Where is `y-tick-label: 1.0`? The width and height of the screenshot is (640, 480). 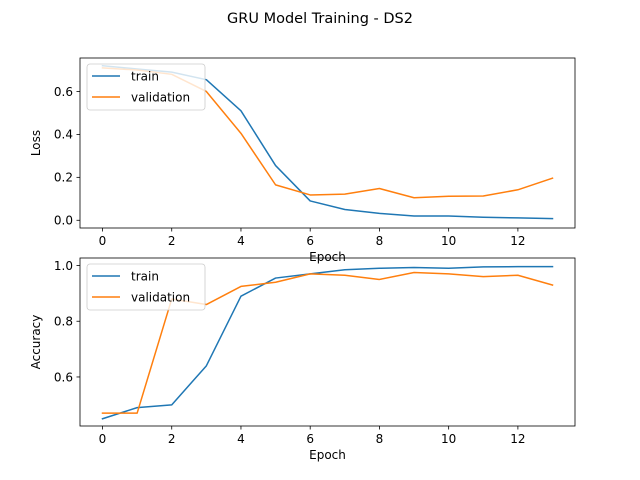 y-tick-label: 1.0 is located at coordinates (63, 266).